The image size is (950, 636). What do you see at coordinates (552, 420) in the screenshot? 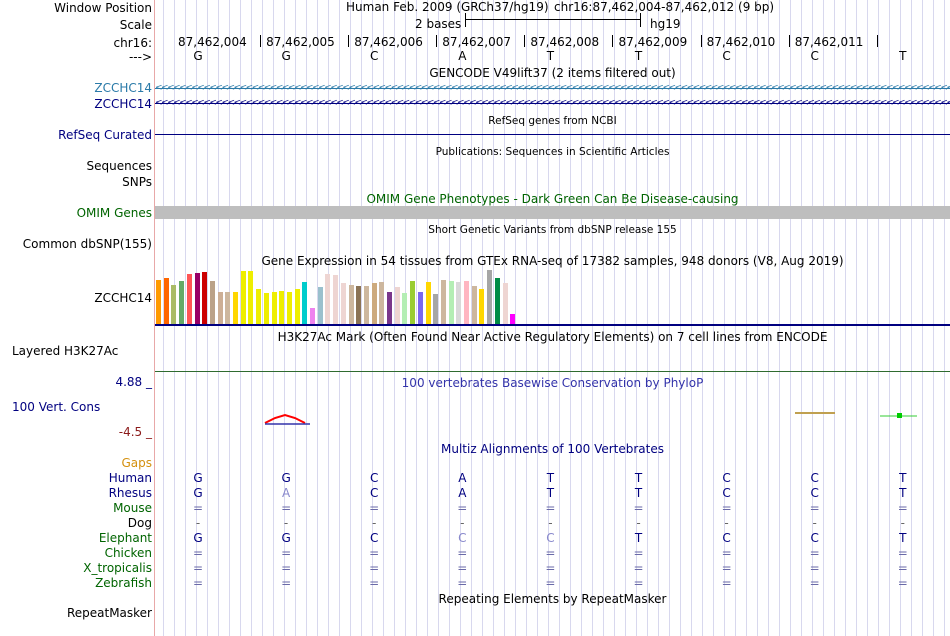
I see `phylop-plot` at bounding box center [552, 420].